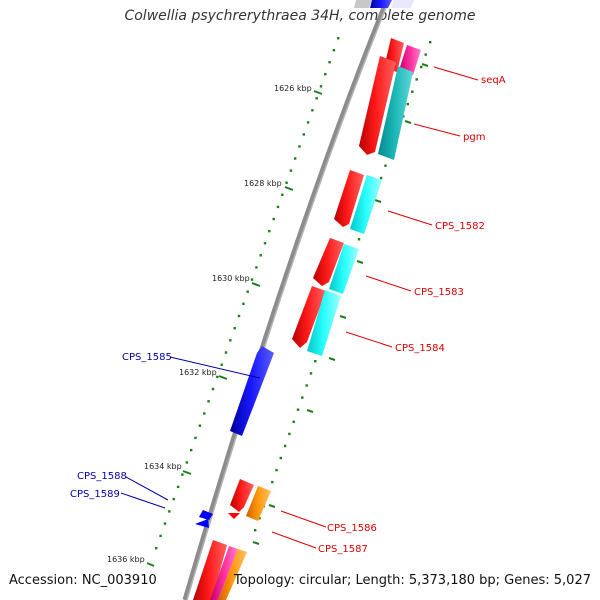  I want to click on label-pgm: pgm, so click(474, 137).